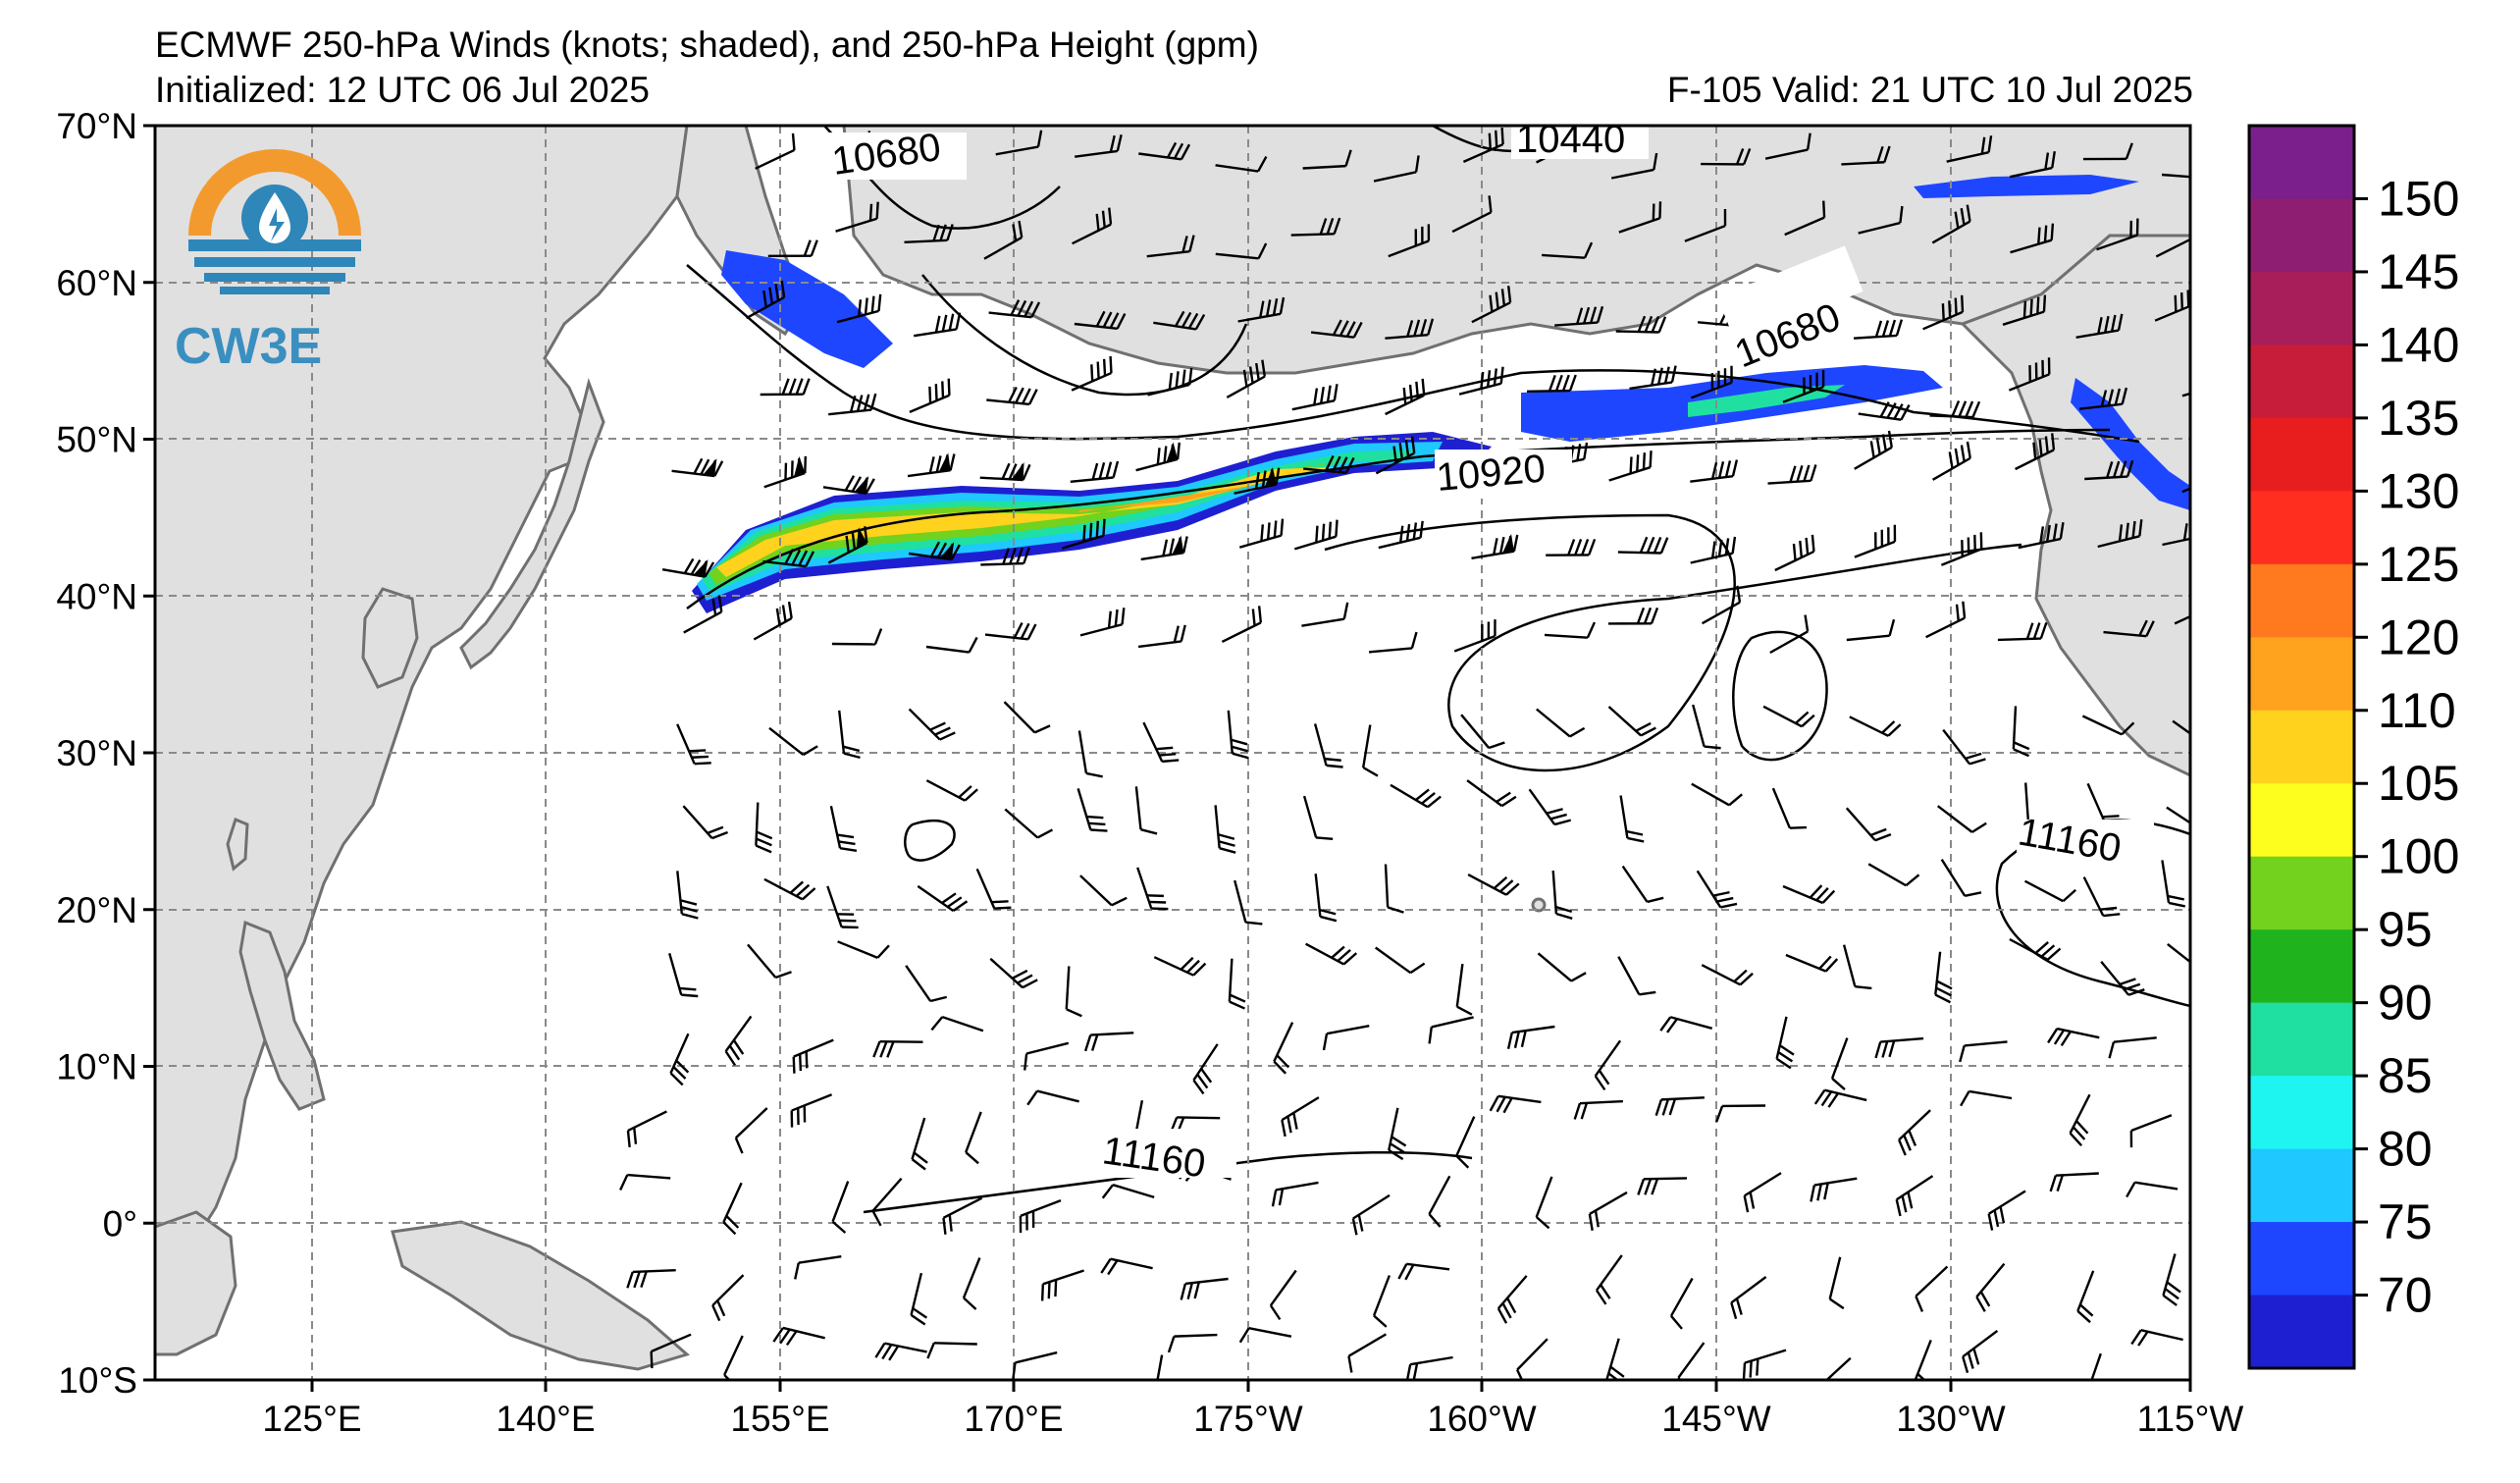 This screenshot has height=1483, width=2520. I want to click on colorbar-label: 145, so click(2418, 272).